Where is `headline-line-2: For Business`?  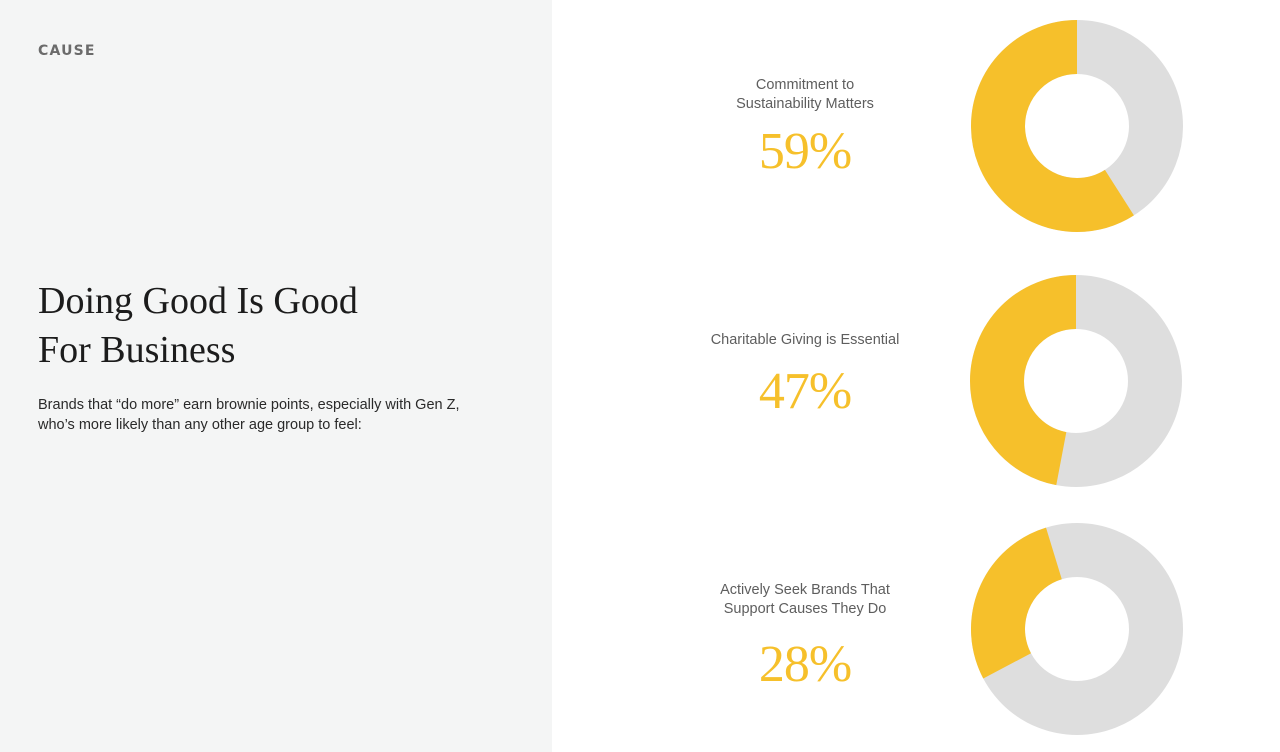
headline-line-2: For Business is located at coordinates (137, 350).